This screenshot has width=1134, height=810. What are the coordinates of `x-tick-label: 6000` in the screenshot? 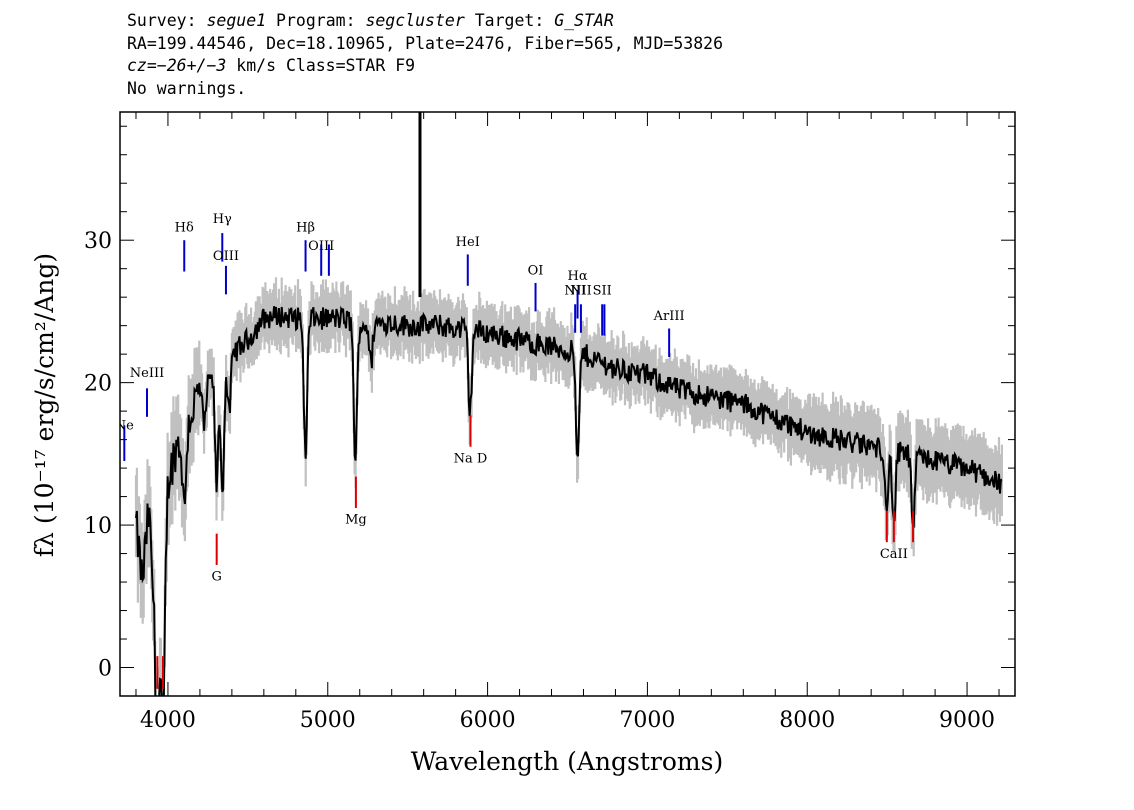 It's located at (488, 720).